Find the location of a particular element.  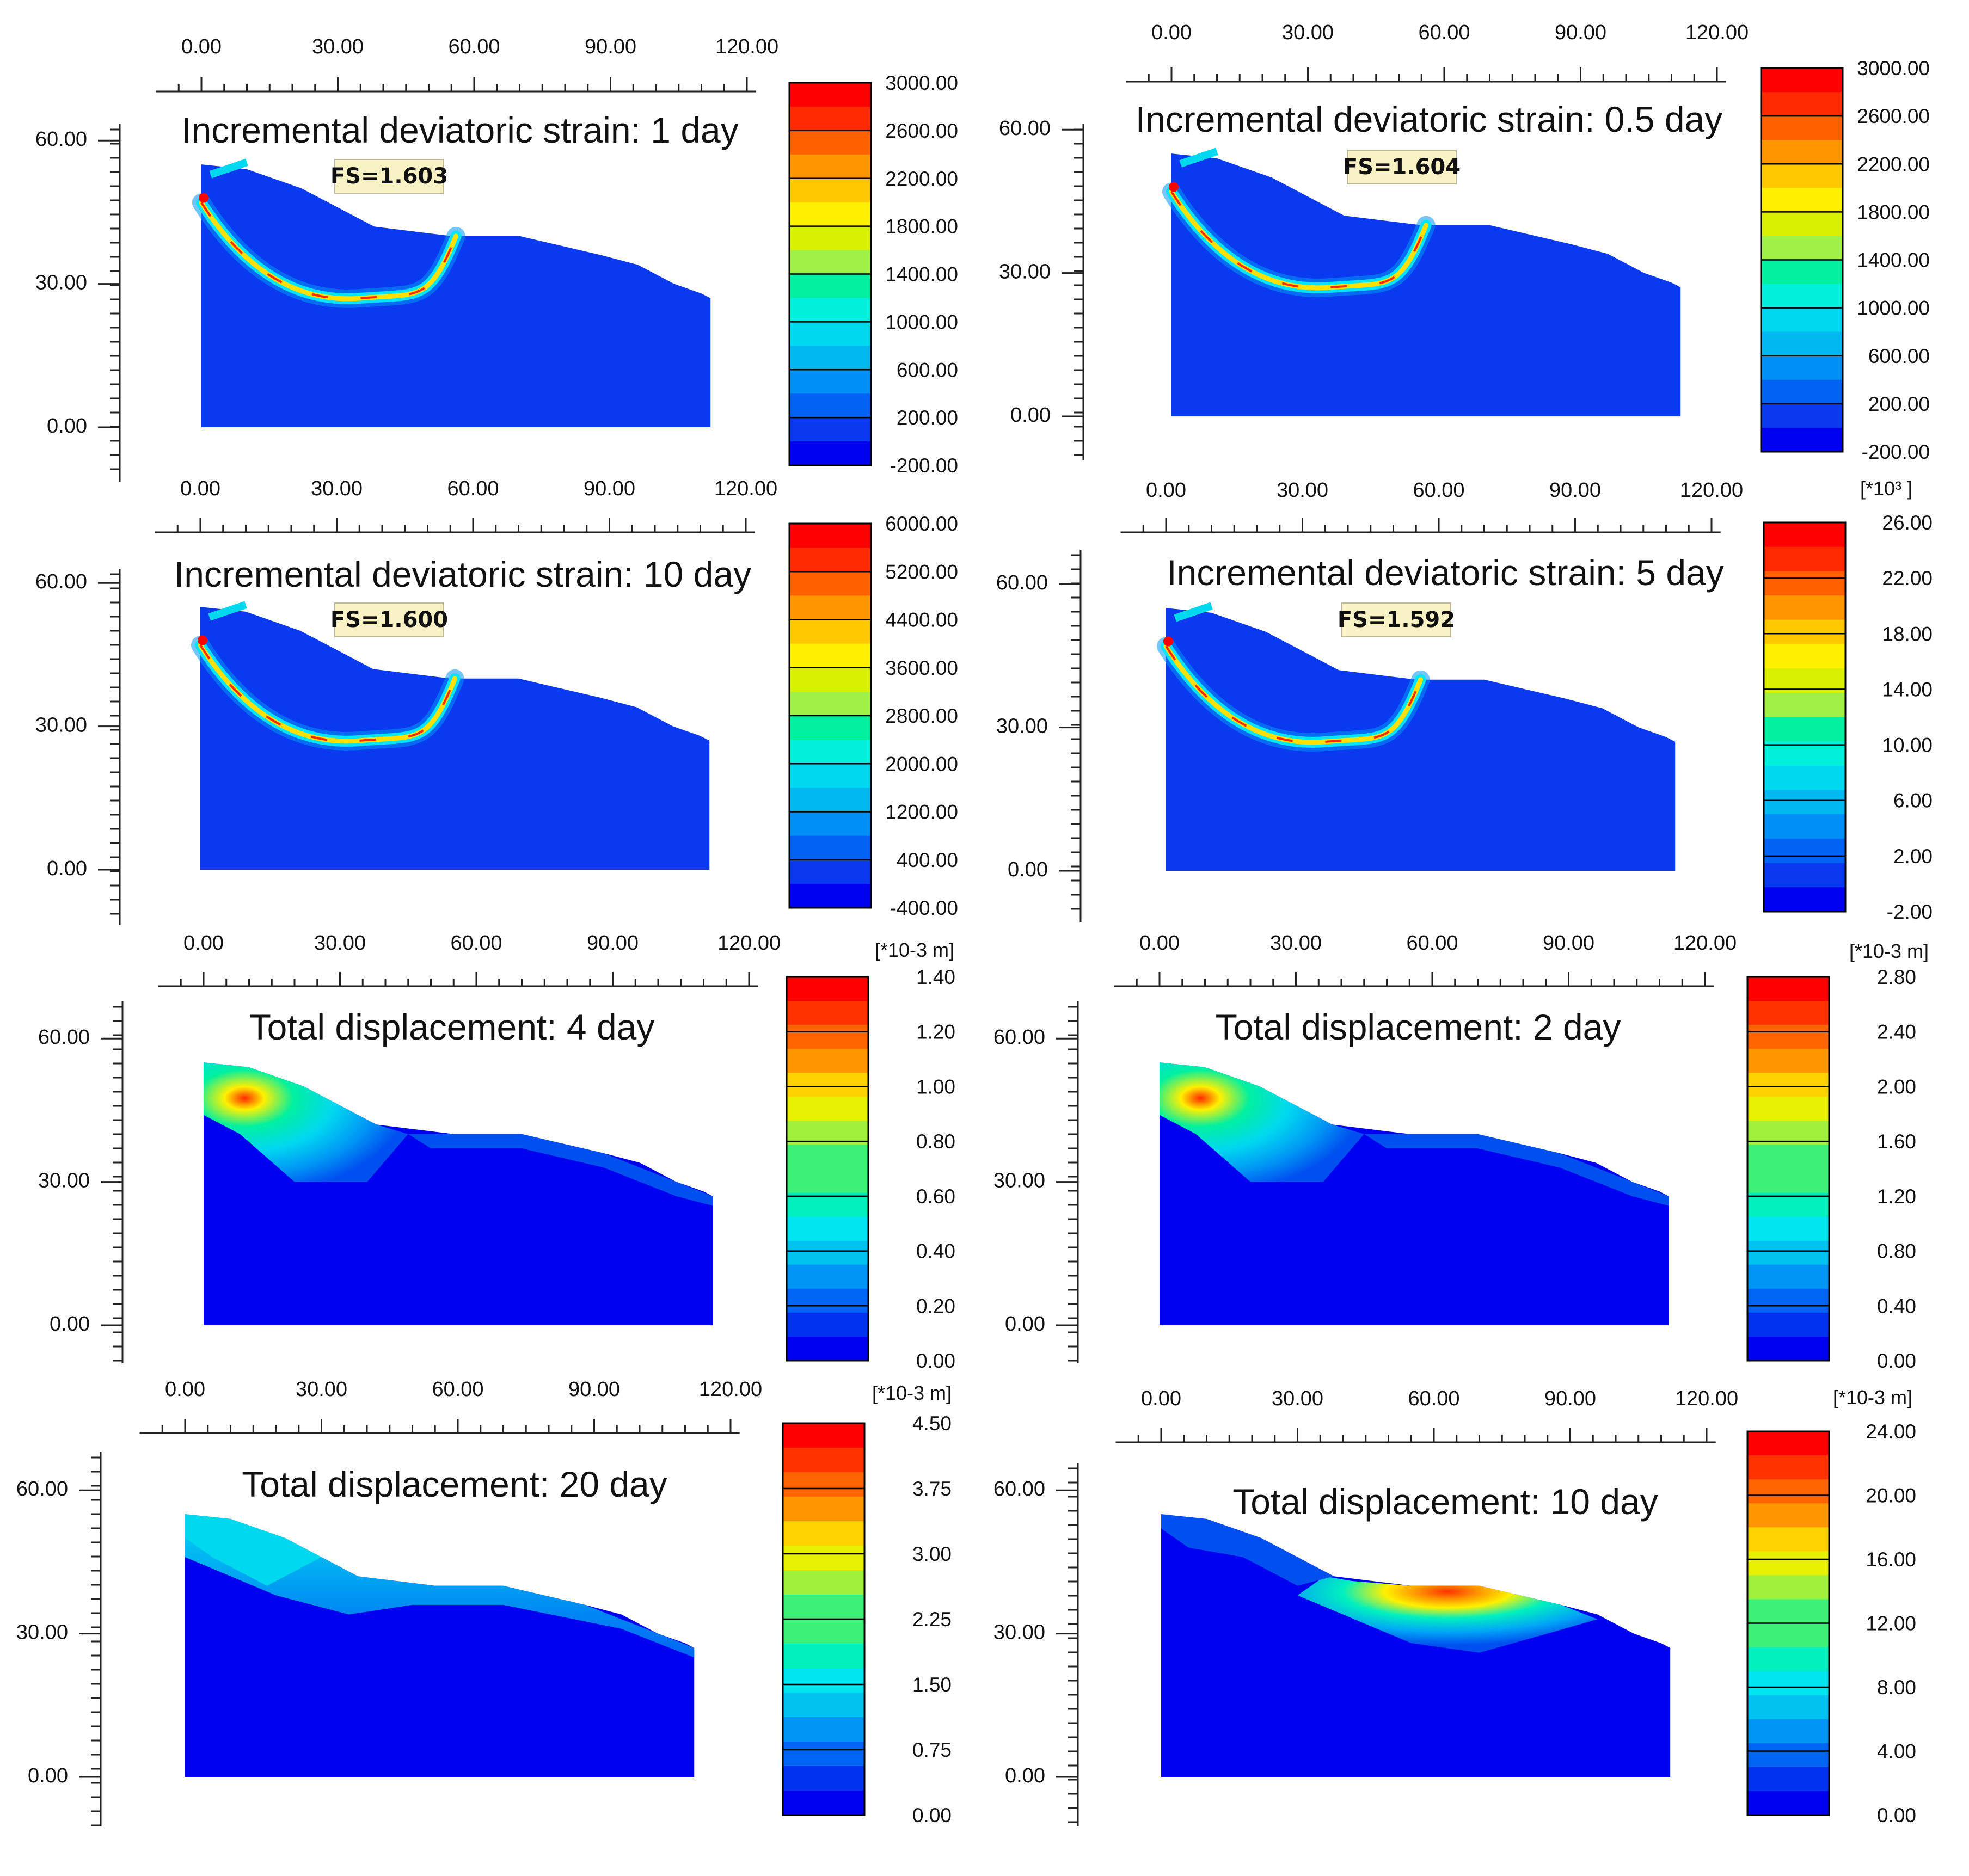

legend-value: 1400.00 is located at coordinates (1894, 260).